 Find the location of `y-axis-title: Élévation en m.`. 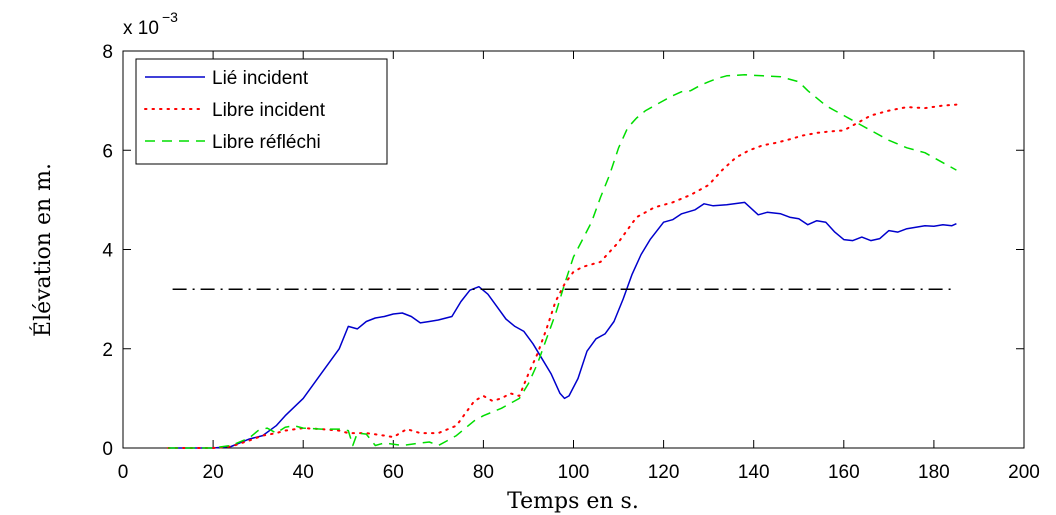

y-axis-title: Élévation en m. is located at coordinates (42, 250).